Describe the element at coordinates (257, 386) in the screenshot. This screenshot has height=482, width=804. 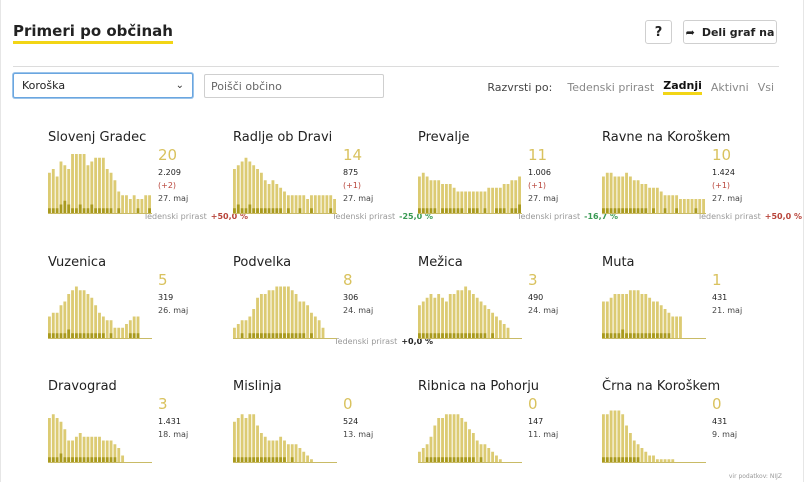
I see `municipality-name: Mislinja` at that location.